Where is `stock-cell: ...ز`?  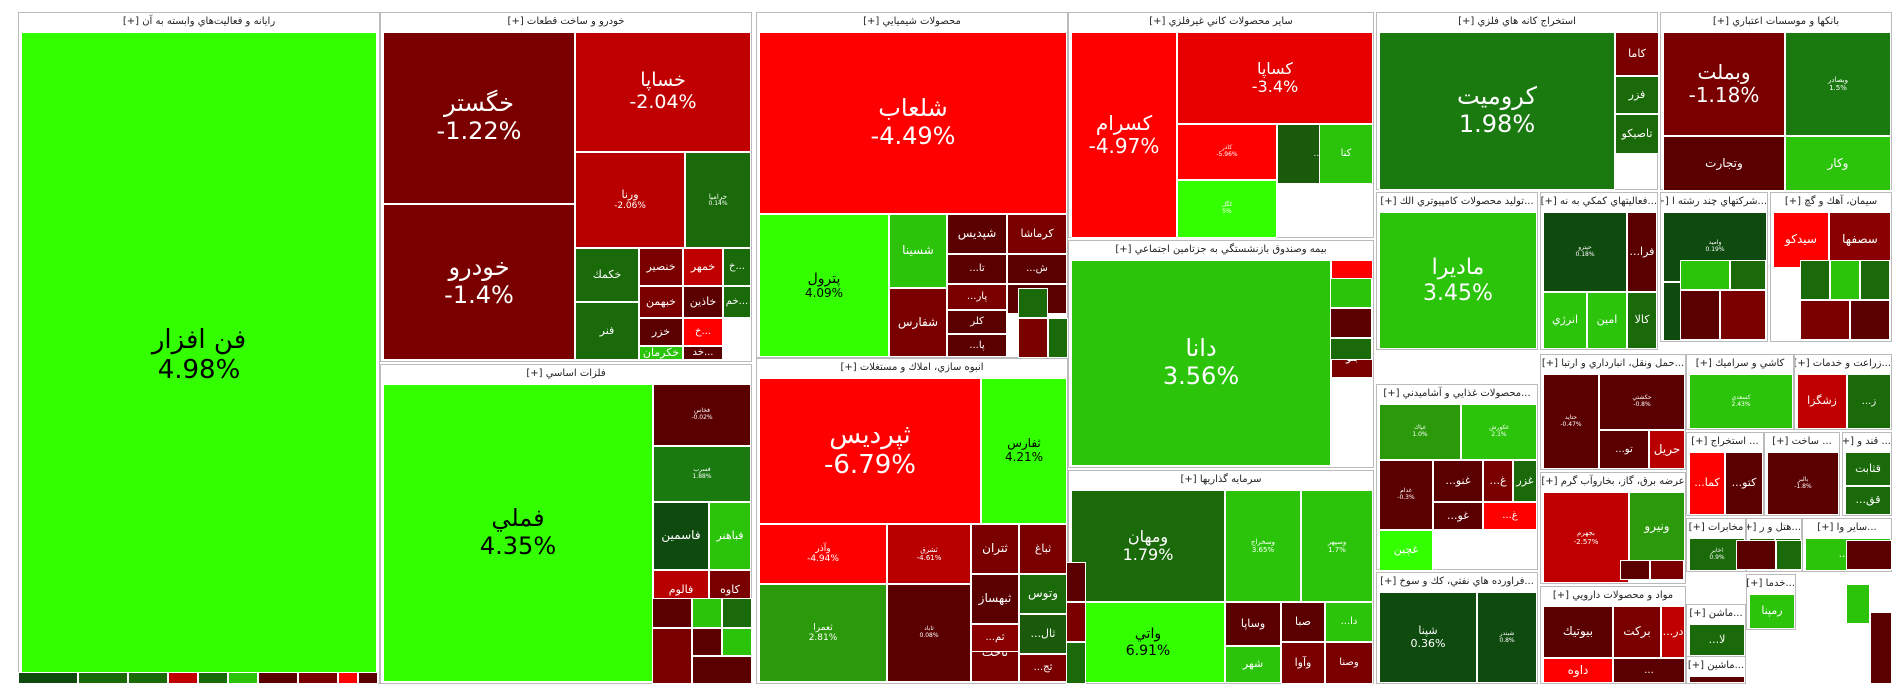
stock-cell: ...ز is located at coordinates (1869, 401).